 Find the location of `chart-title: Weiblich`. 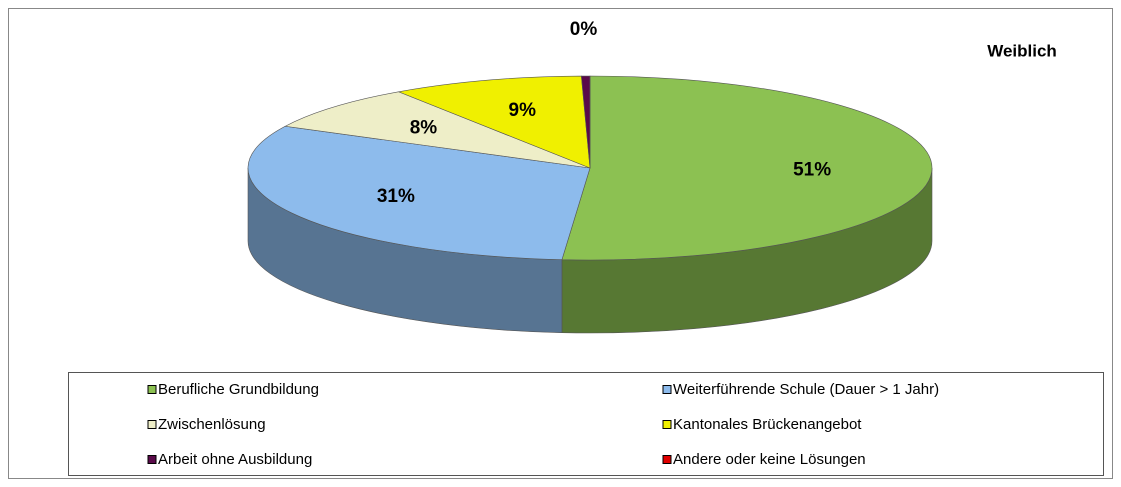

chart-title: Weiblich is located at coordinates (1022, 50).